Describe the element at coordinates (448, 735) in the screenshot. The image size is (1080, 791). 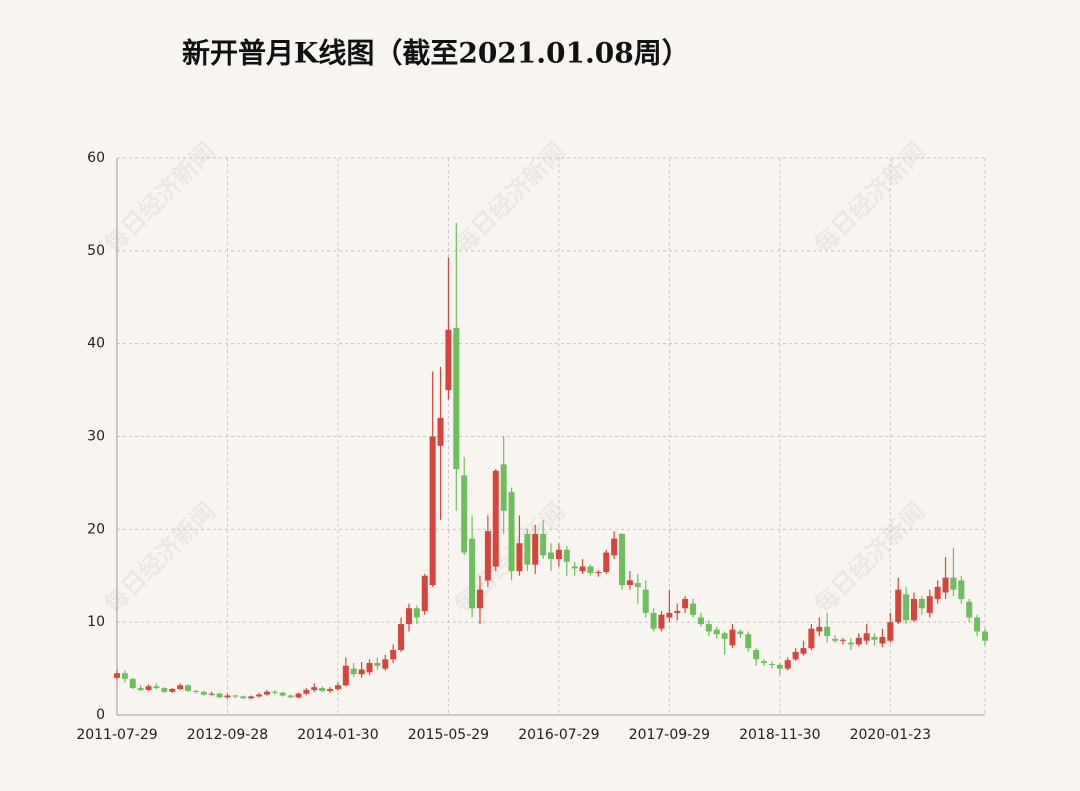
I see `x-tick-label: 2015-05-29` at that location.